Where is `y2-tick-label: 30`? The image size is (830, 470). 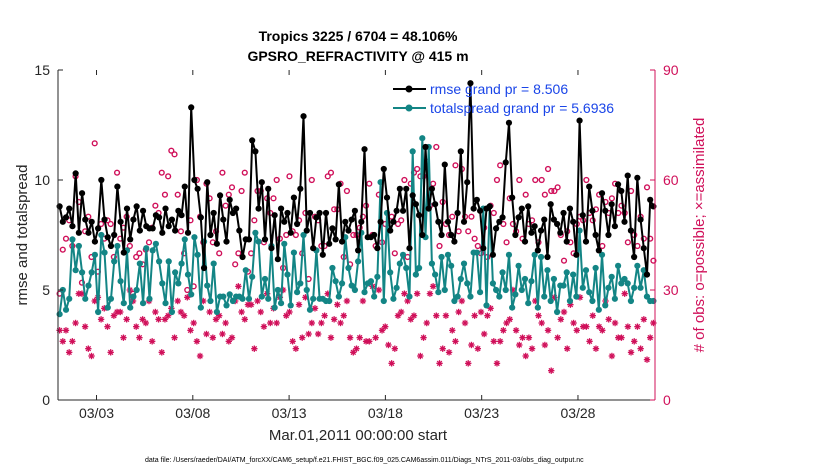 y2-tick-label: 30 is located at coordinates (671, 290).